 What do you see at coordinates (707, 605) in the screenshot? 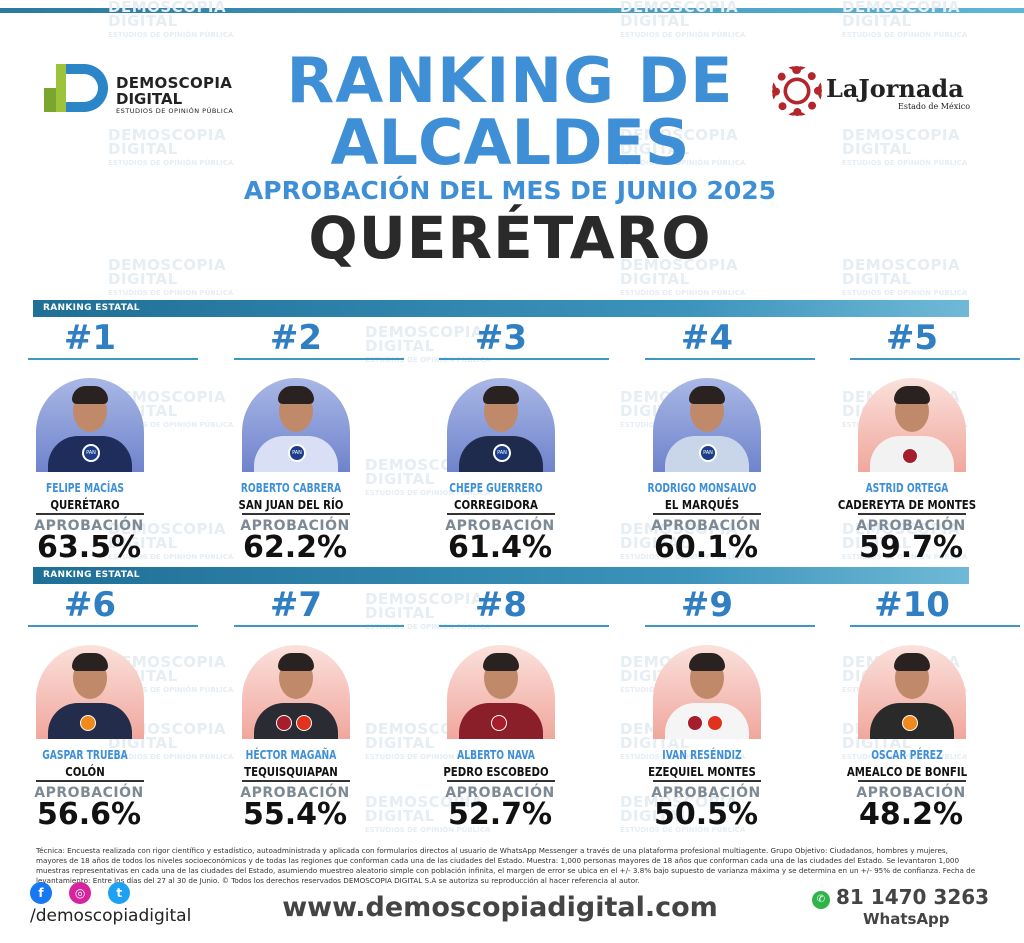
I see `rank-number: #9` at bounding box center [707, 605].